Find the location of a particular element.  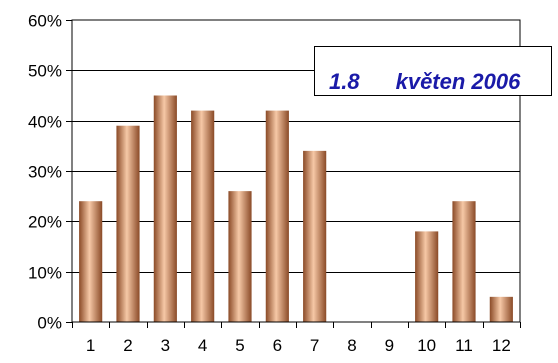

x-axis-tick-labels: 1 2 3 4 5 6 7 8 9 10 11 12 is located at coordinates (298, 345).